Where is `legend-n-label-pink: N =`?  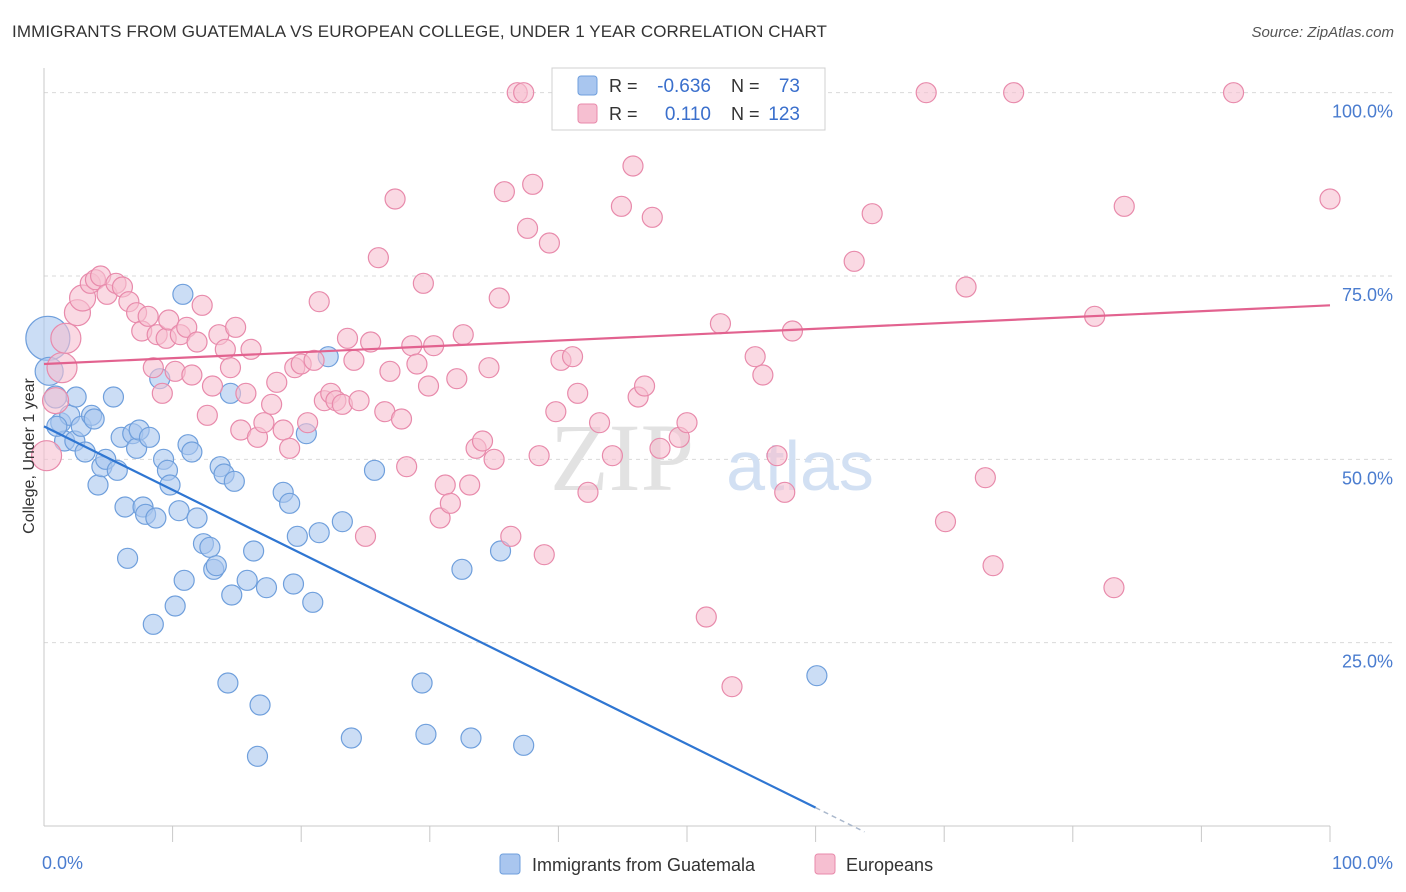
legend-n-label-pink: N = is located at coordinates (745, 114).